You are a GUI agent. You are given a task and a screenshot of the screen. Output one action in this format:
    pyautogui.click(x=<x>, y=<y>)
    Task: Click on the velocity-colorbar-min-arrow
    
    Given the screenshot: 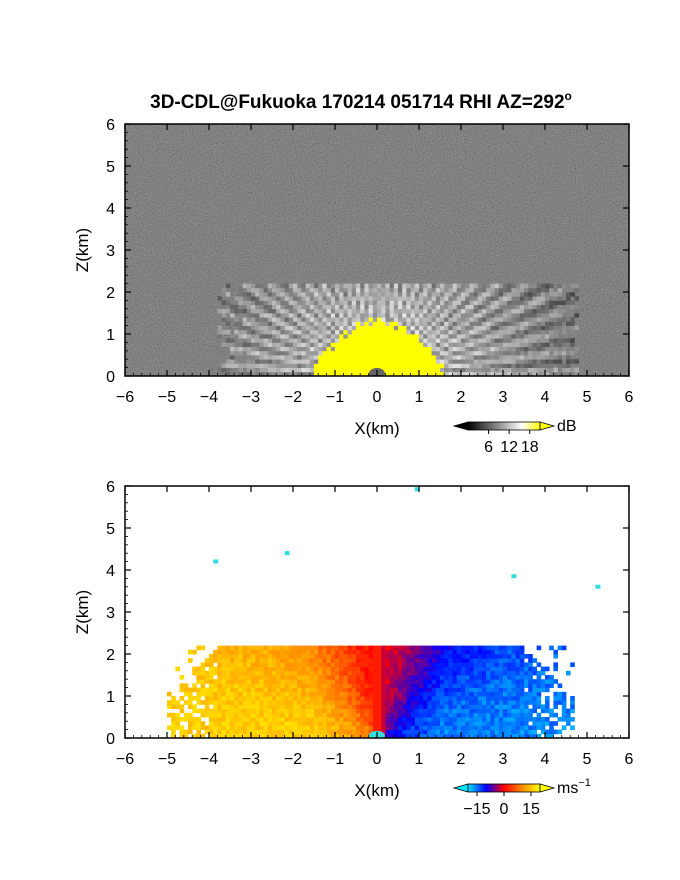 What is the action you would take?
    pyautogui.click(x=460, y=788)
    